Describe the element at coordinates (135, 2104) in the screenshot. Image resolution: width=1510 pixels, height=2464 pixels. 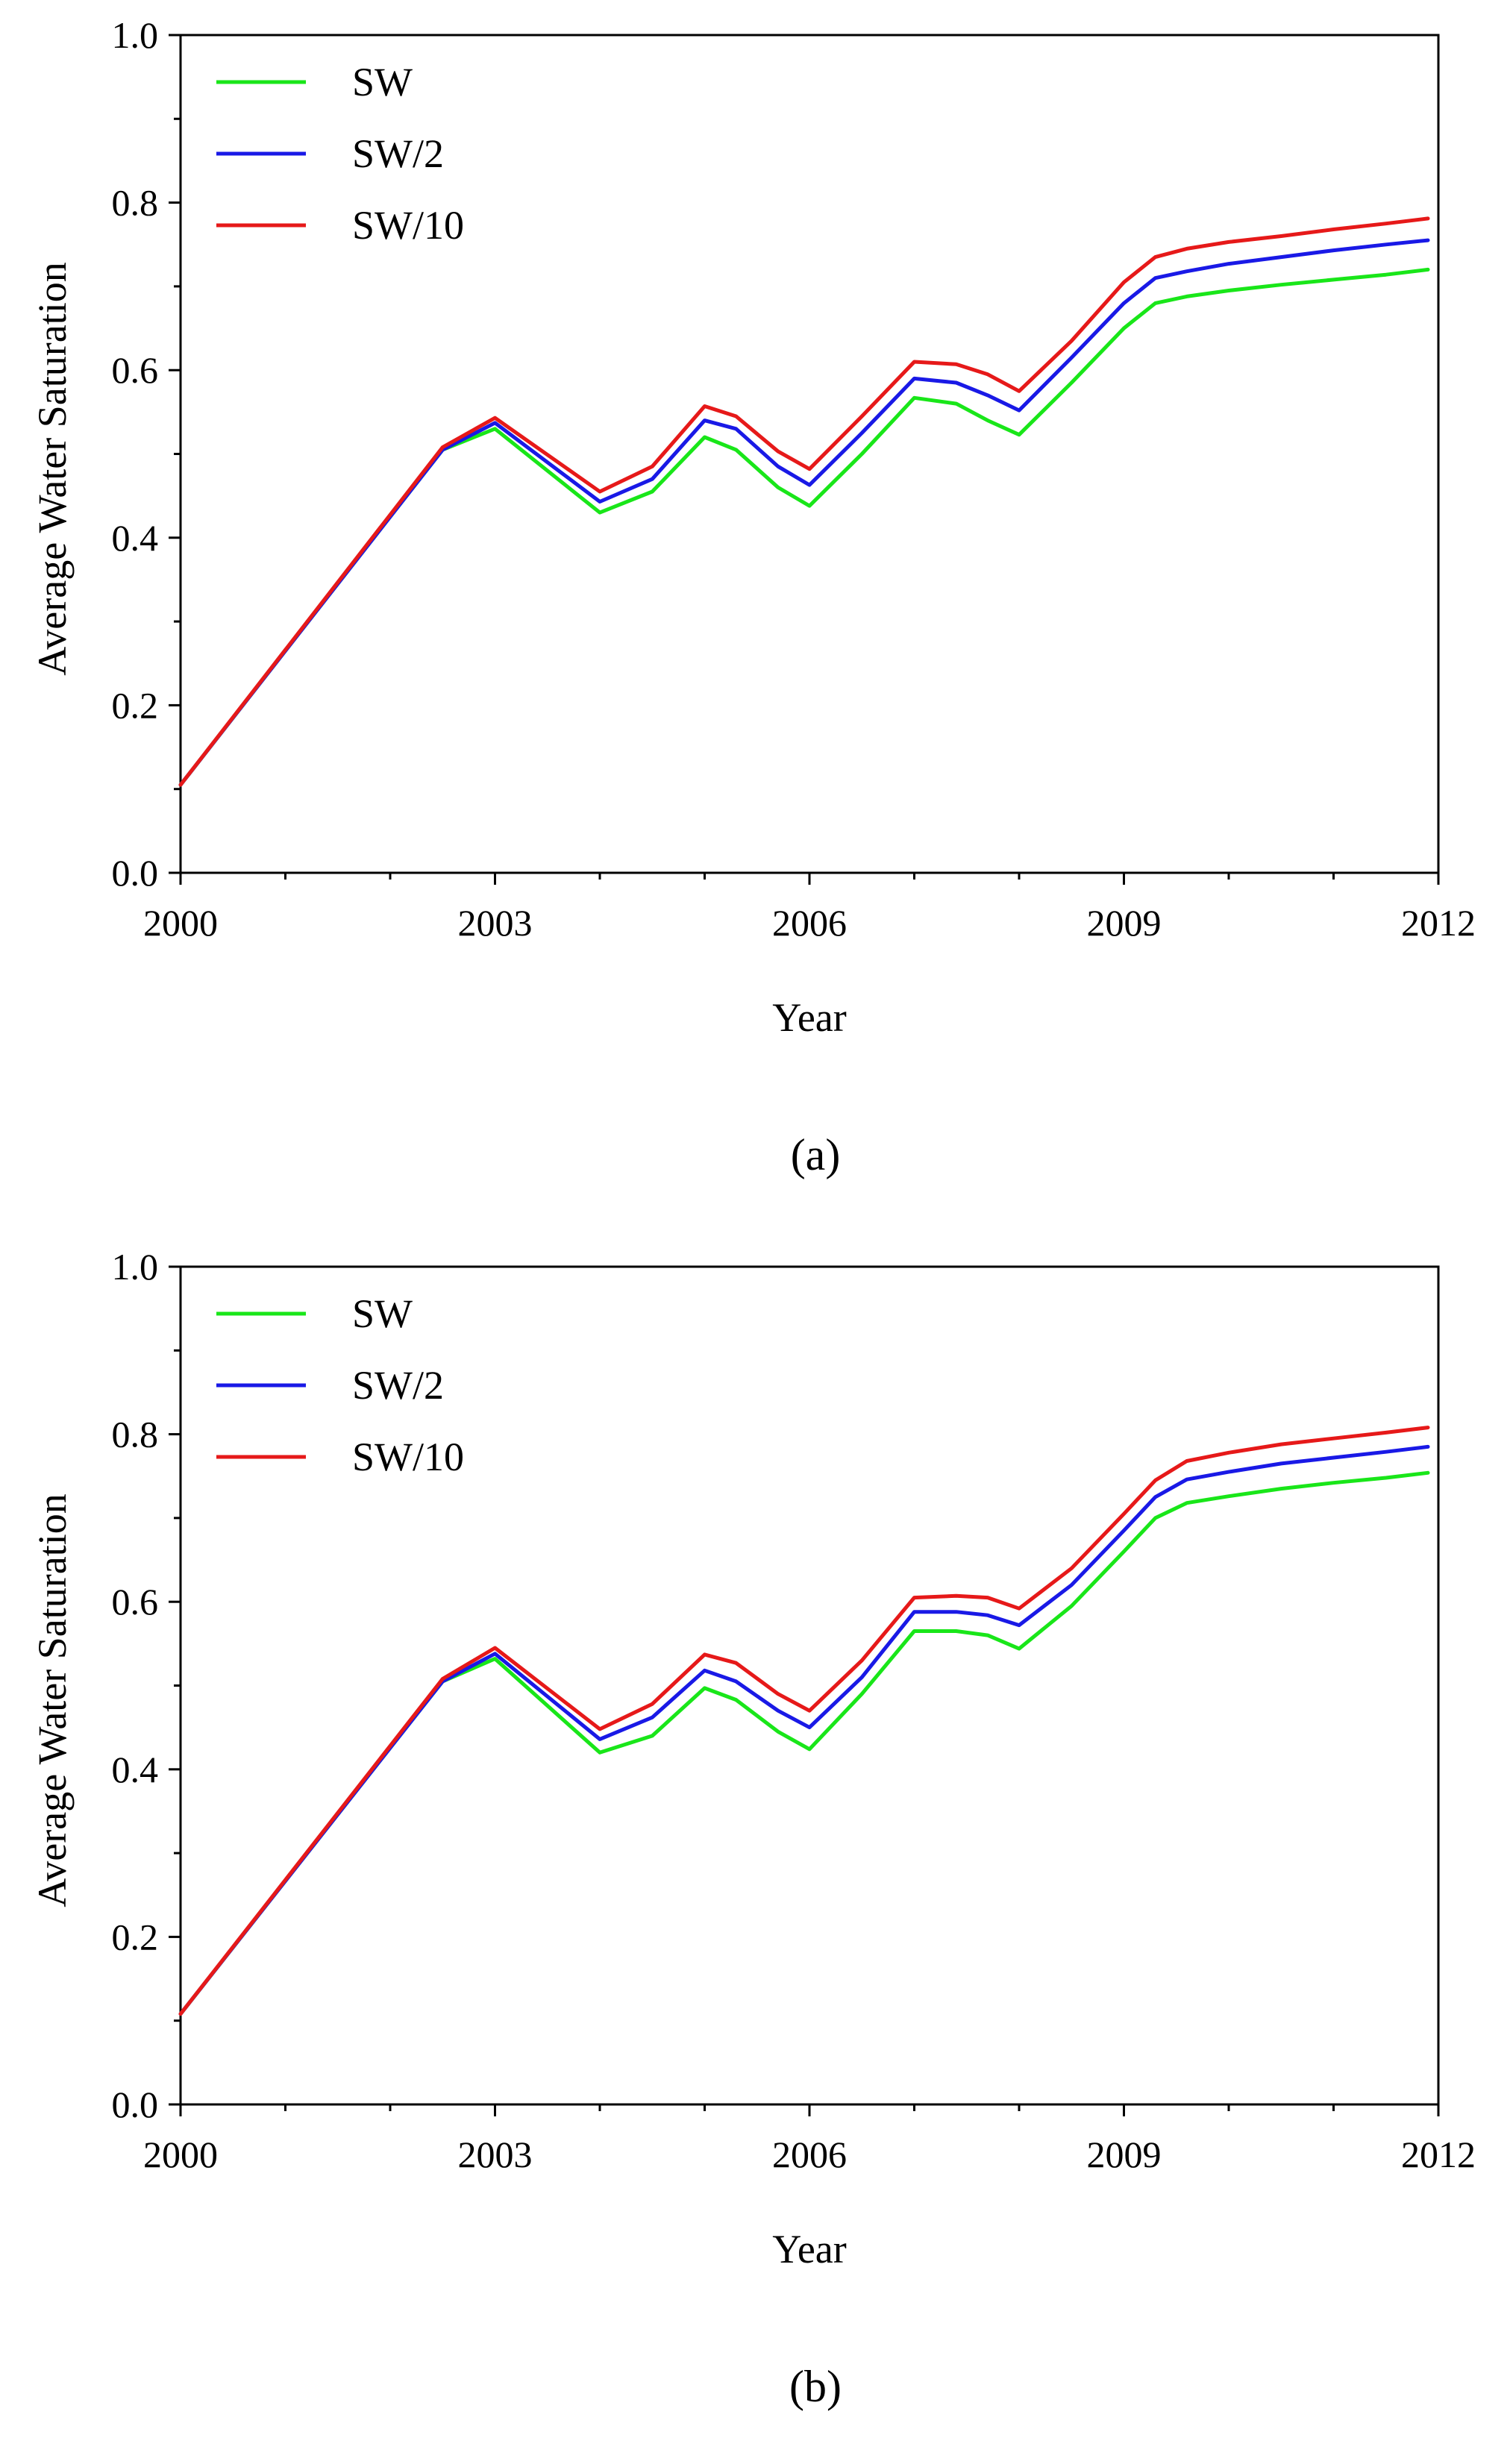
I see `chart-b-y-tick-label: 0.0` at that location.